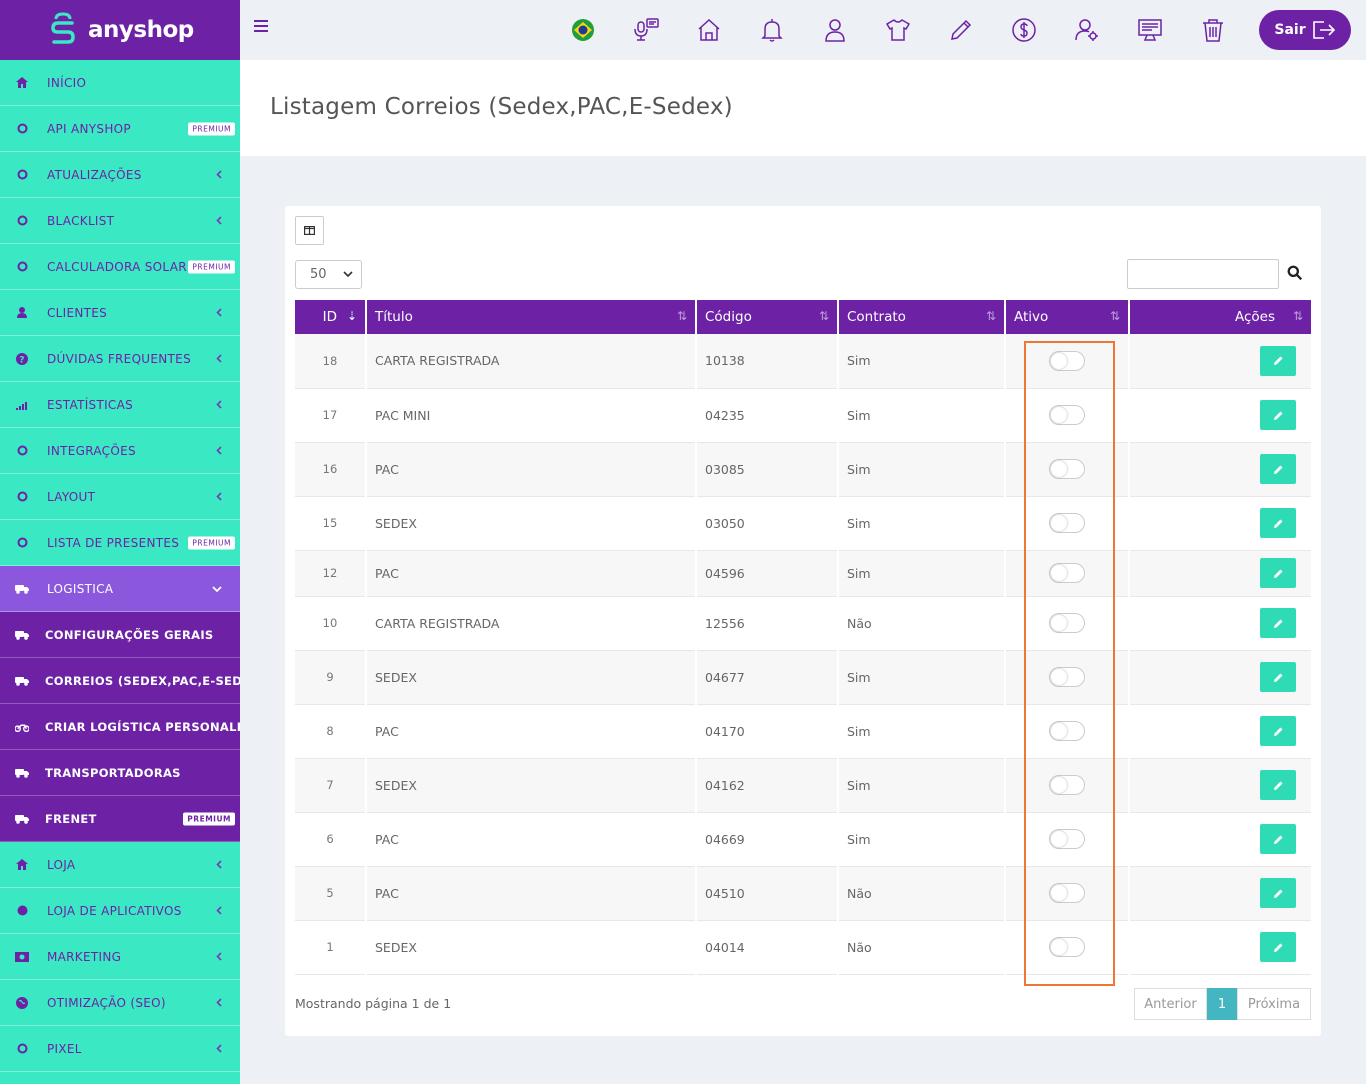  What do you see at coordinates (803, 893) in the screenshot?
I see `table-row: 5 PAC 04510 Não` at bounding box center [803, 893].